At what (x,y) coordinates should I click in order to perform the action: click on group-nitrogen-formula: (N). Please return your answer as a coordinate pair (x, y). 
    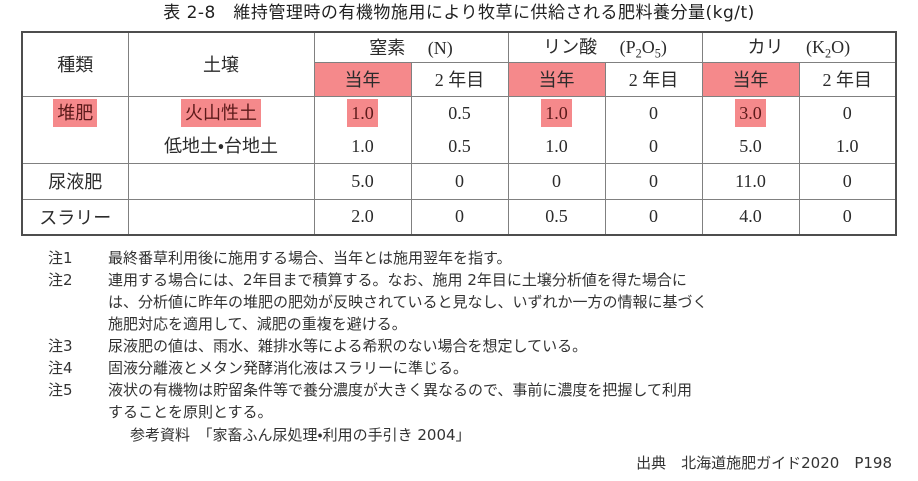
    Looking at the image, I should click on (431, 48).